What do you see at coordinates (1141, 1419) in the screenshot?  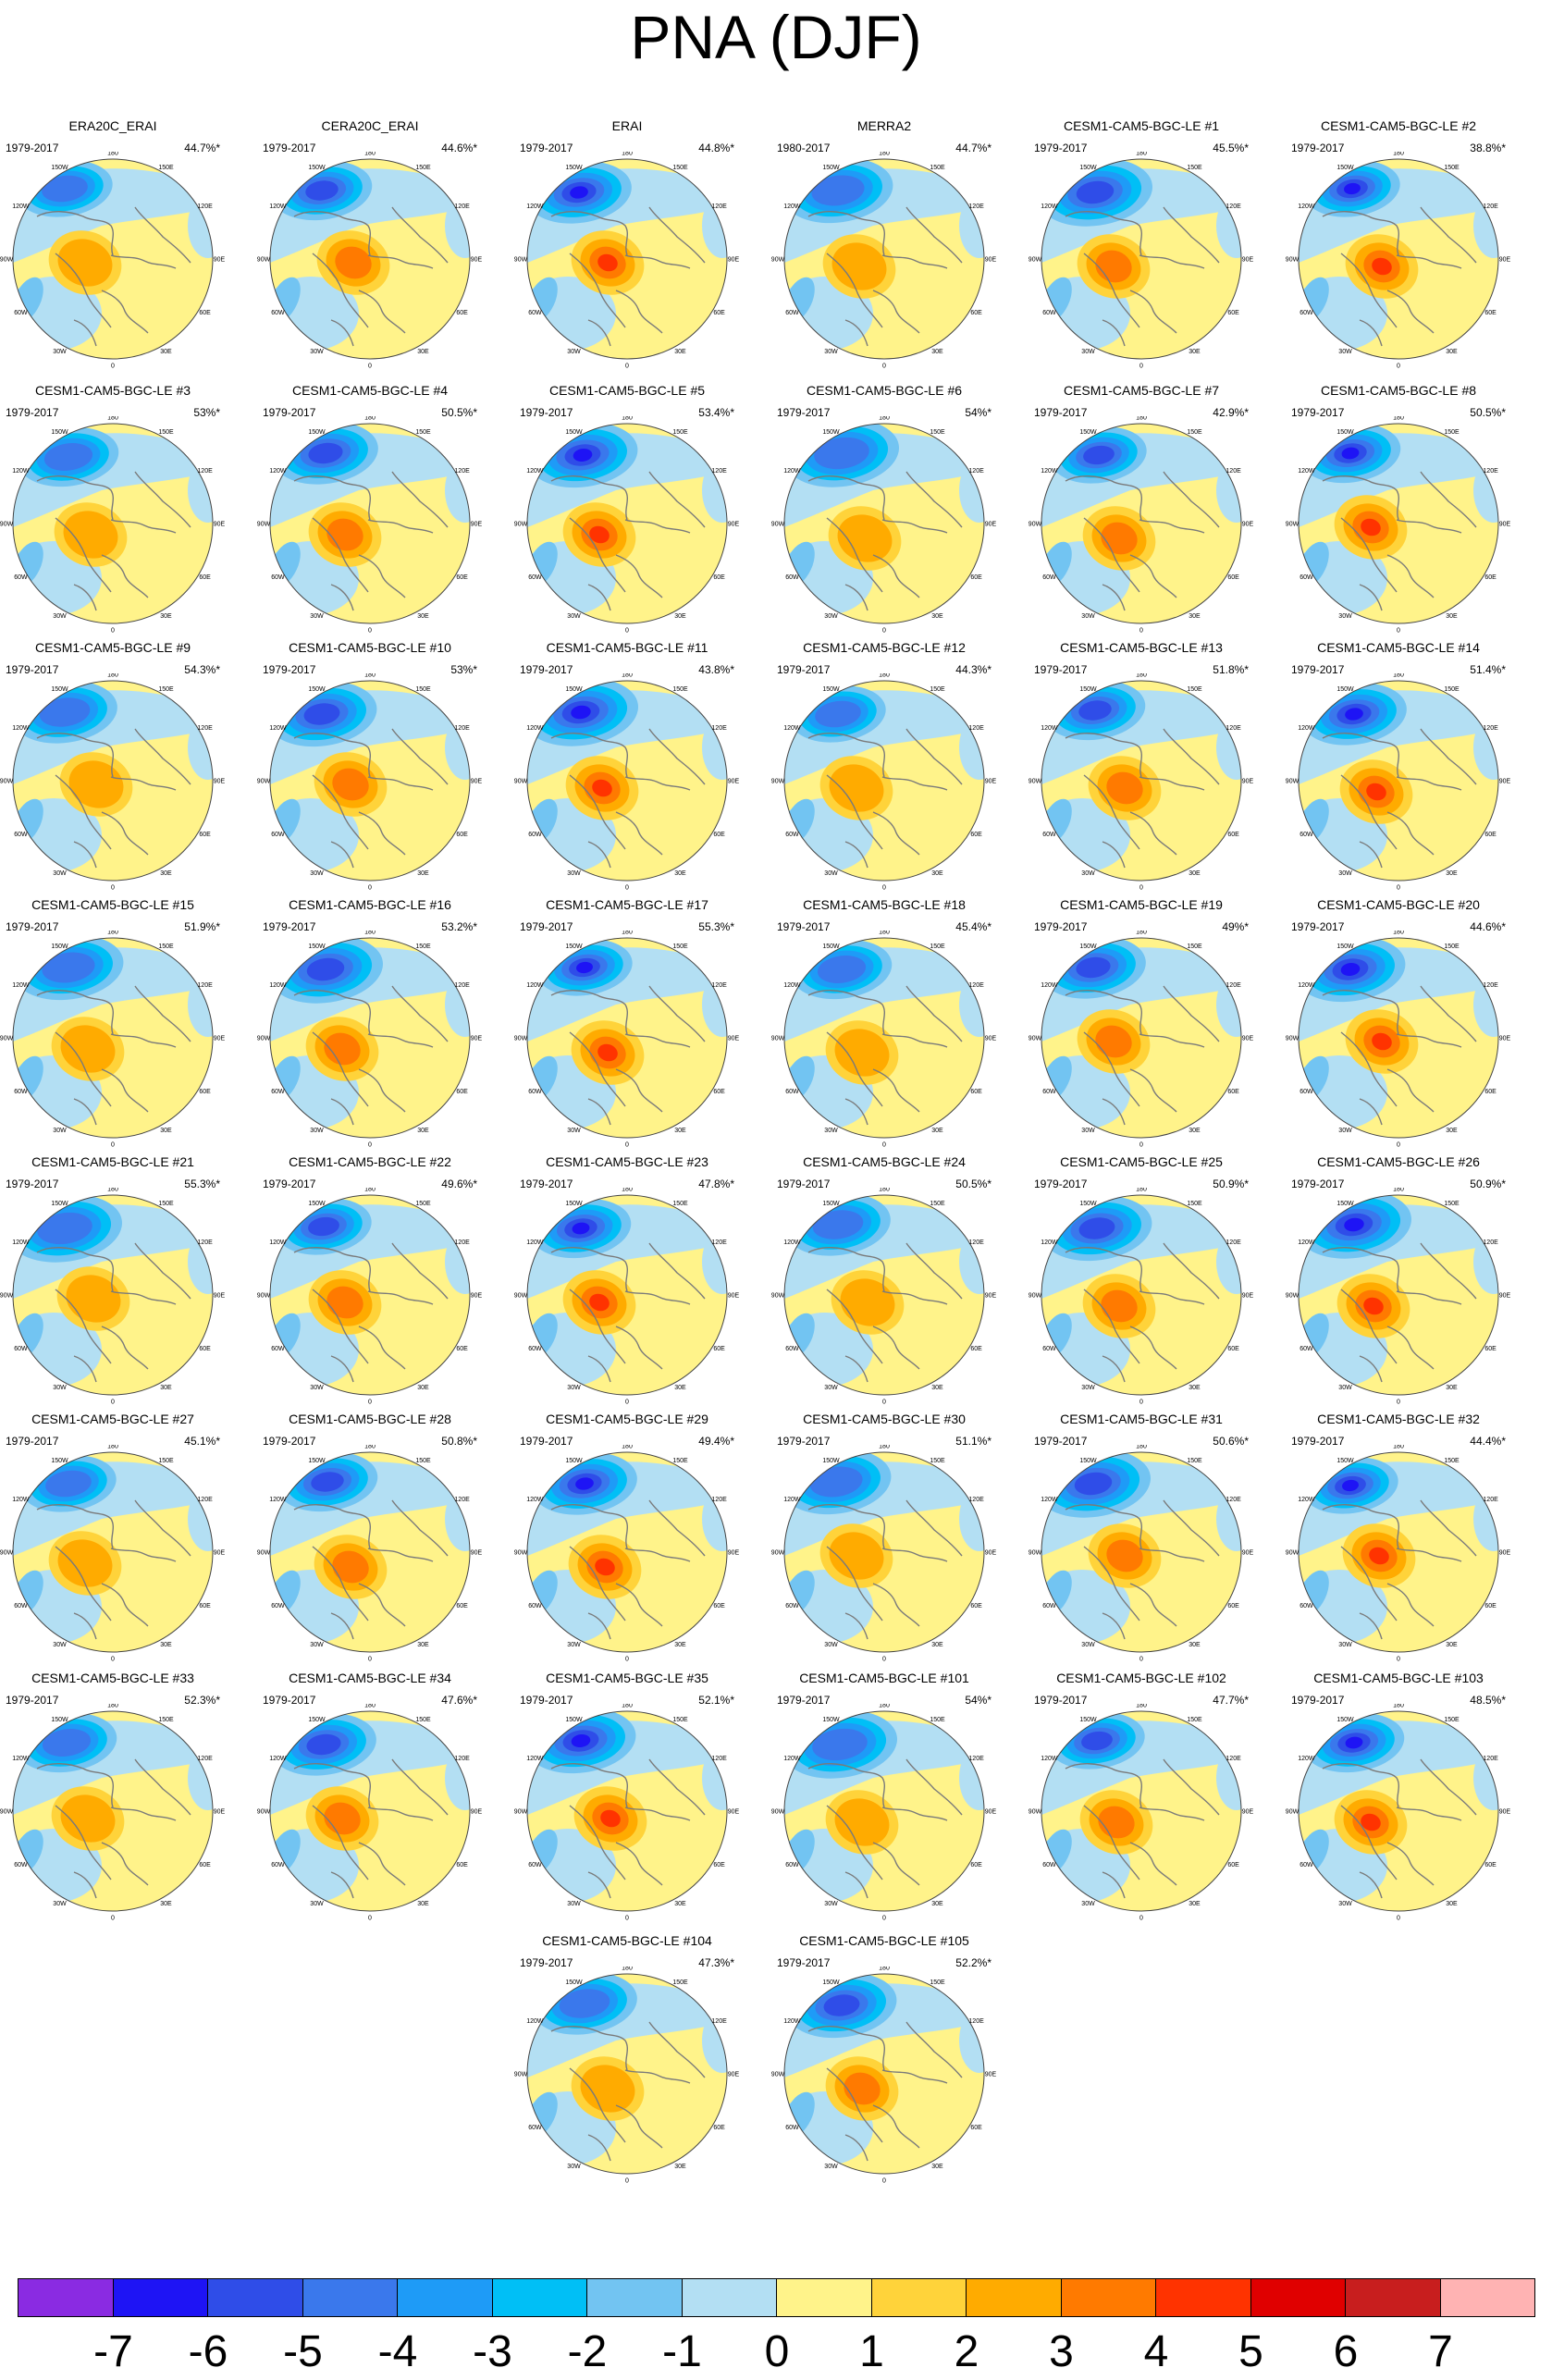 I see `panel-title: CESM1-CAM5-BGC-LE #31` at bounding box center [1141, 1419].